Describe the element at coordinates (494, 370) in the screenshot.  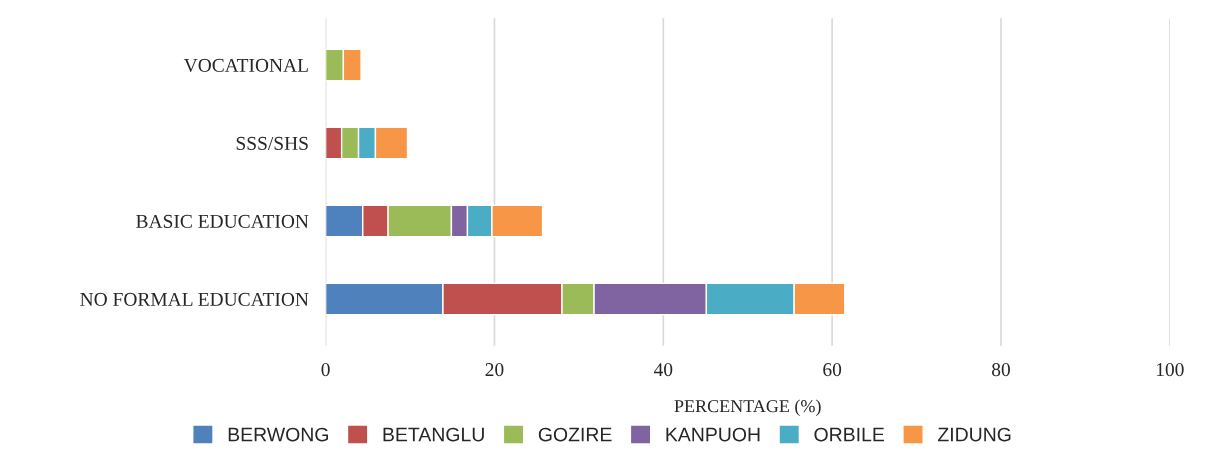
I see `x-tick-label: 20` at that location.